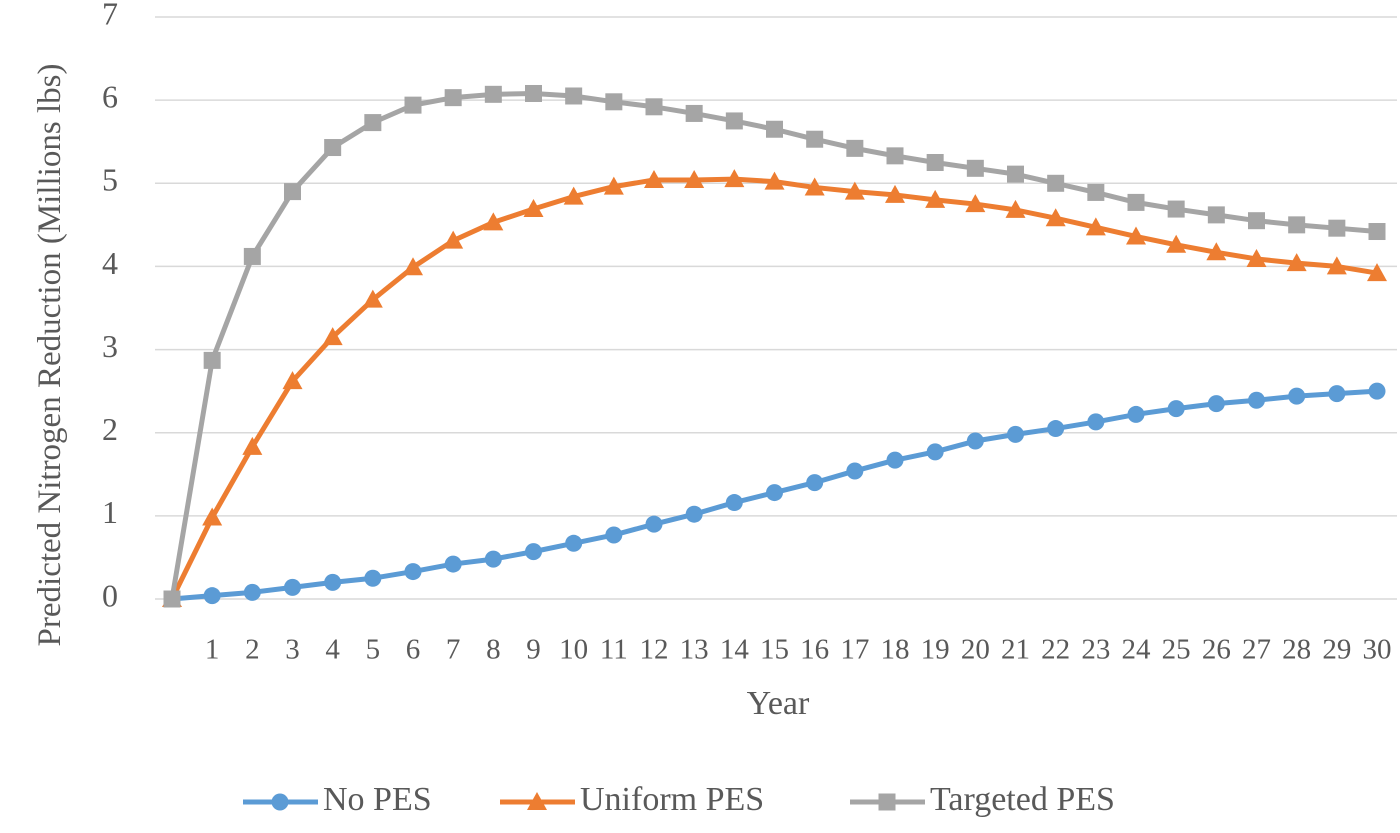 The width and height of the screenshot is (1400, 833). Describe the element at coordinates (1216, 650) in the screenshot. I see `x-tick-label: 26` at that location.